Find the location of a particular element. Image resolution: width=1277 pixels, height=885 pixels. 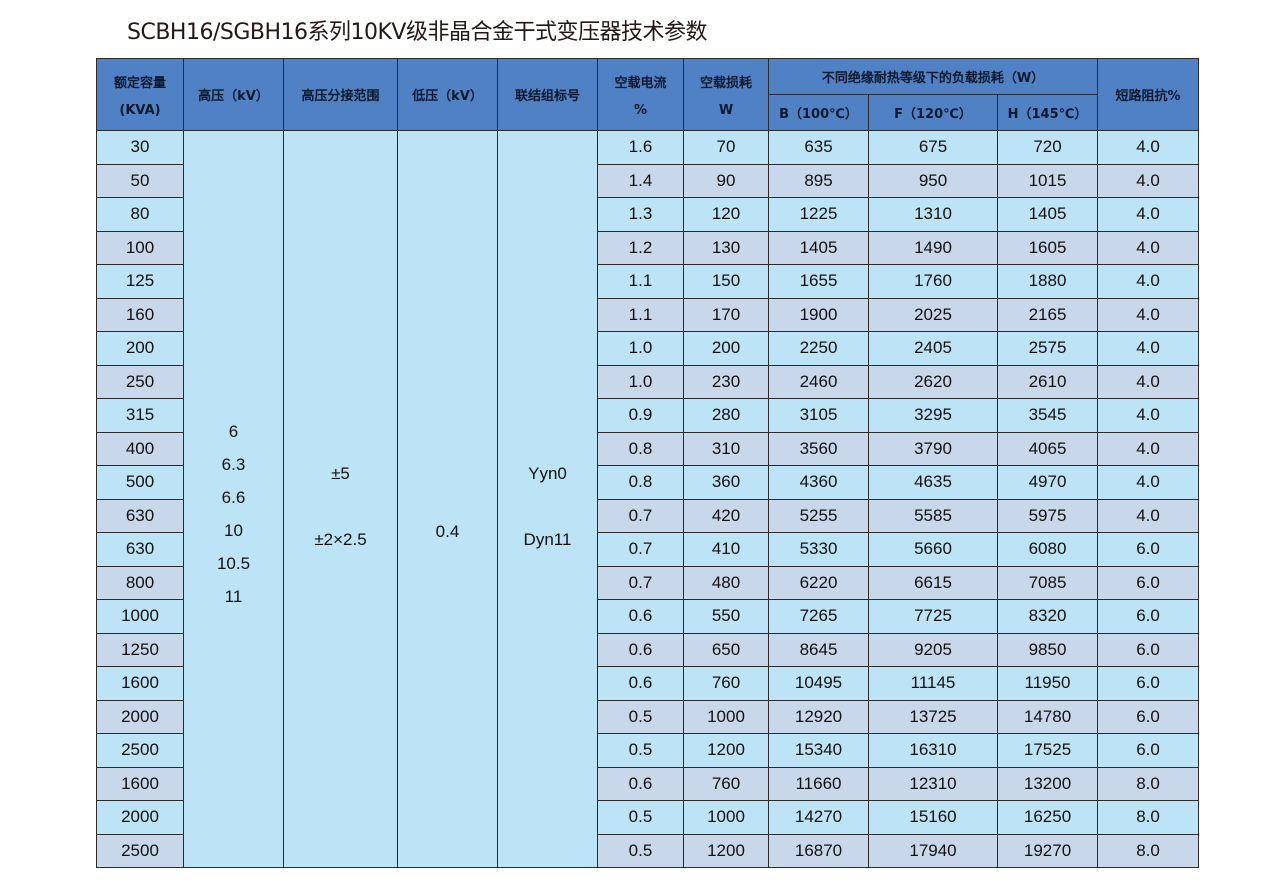

cell-low-voltage: 0.4 is located at coordinates (447, 499).